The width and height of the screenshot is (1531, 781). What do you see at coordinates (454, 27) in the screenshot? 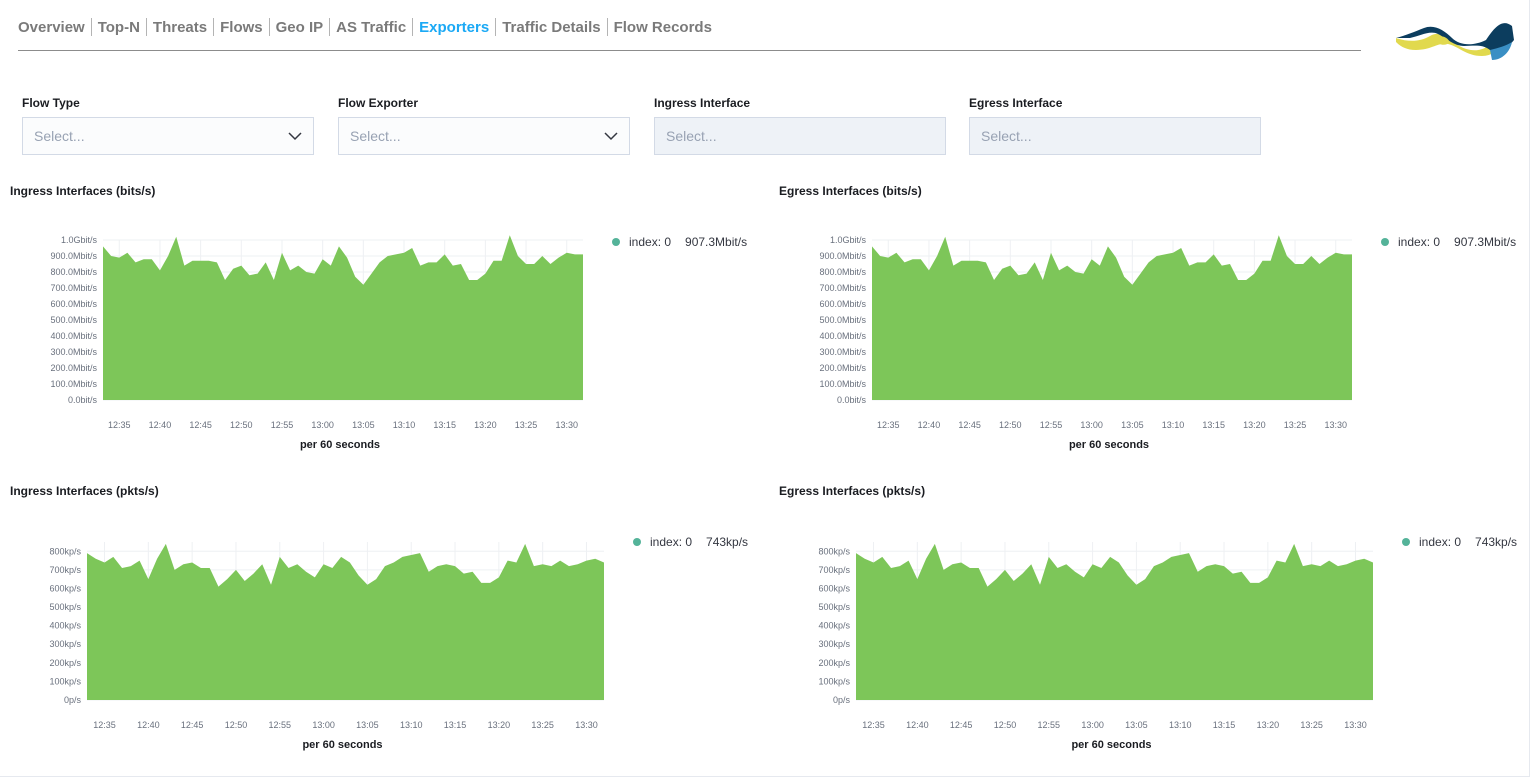
I see `tab-exporters: Exporters` at bounding box center [454, 27].